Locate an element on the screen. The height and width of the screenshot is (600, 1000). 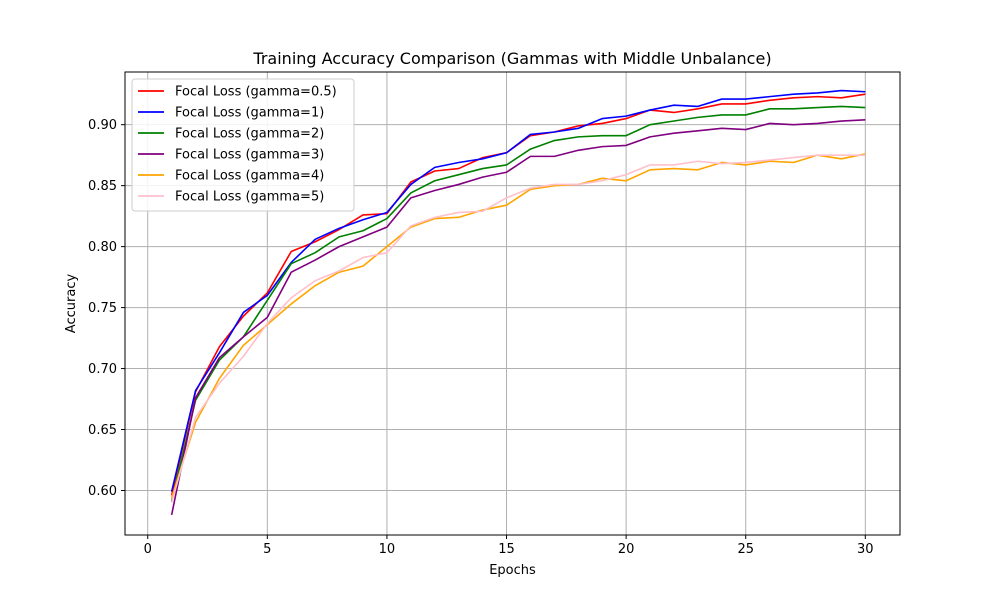
legend-label: Focal Loss (gamma=5) is located at coordinates (249, 197).